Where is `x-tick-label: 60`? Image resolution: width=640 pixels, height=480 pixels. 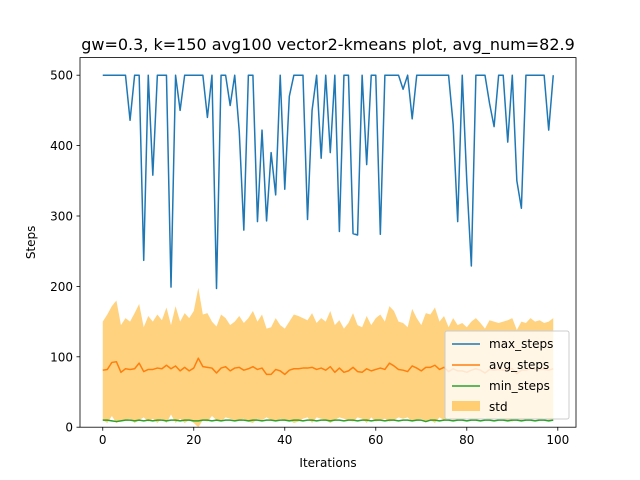
x-tick-label: 60 is located at coordinates (375, 440).